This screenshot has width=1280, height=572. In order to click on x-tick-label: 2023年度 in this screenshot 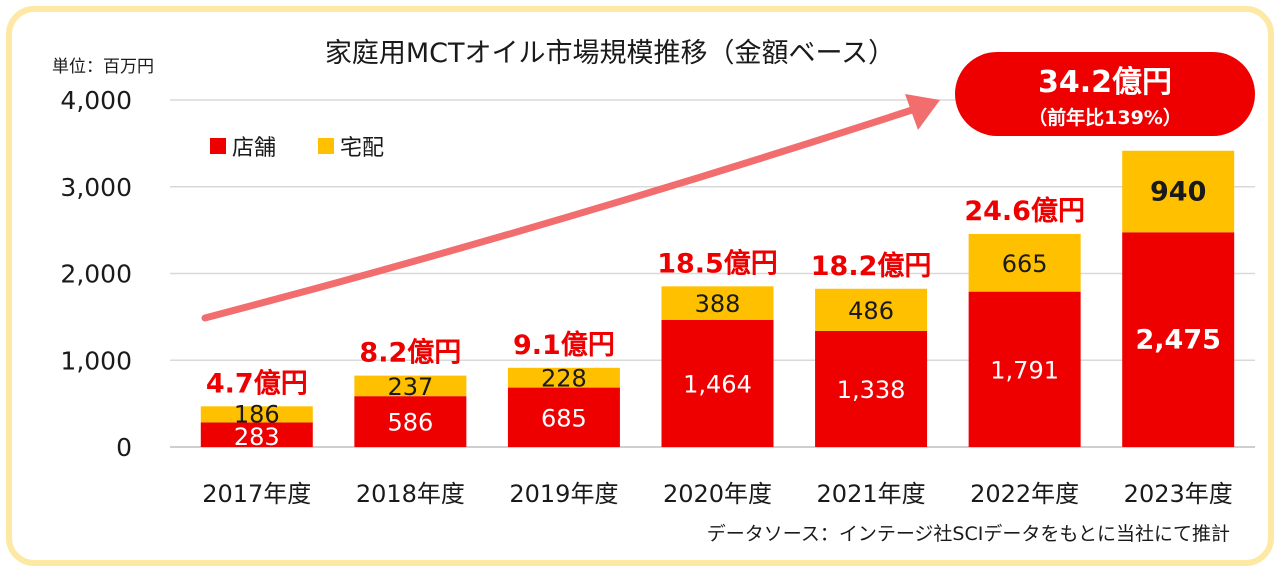, I will do `click(1178, 494)`.